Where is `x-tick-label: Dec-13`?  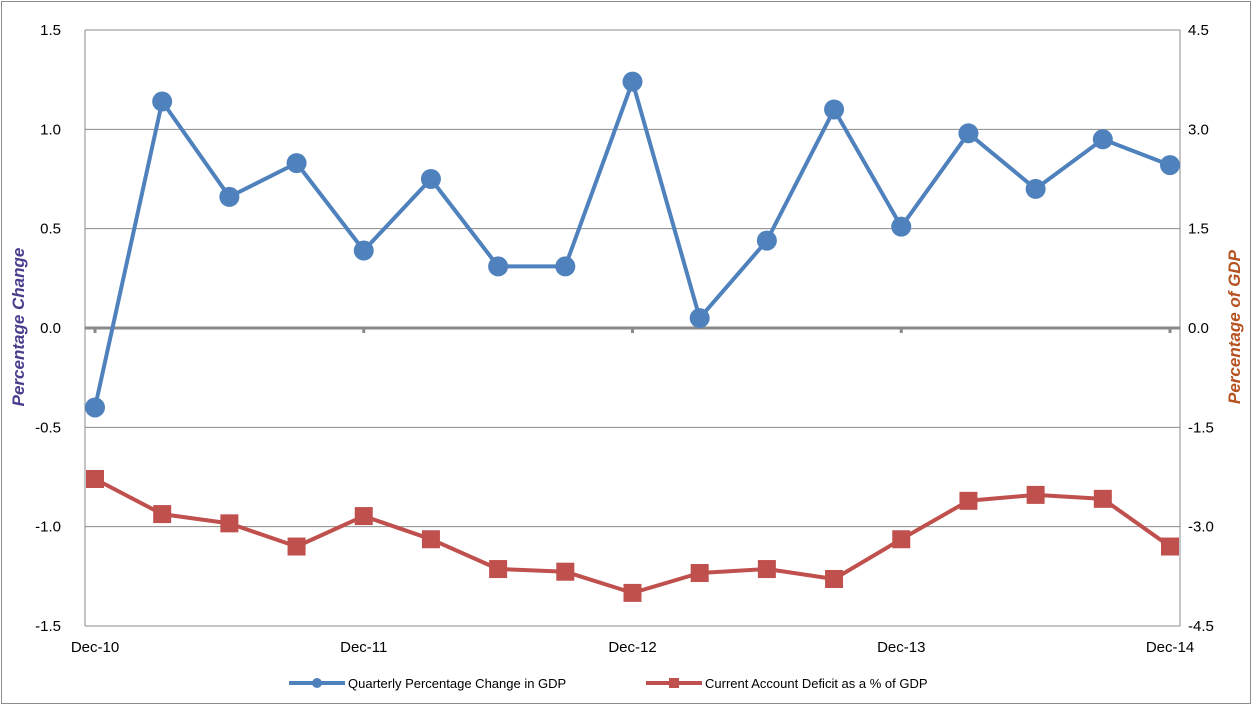
x-tick-label: Dec-13 is located at coordinates (901, 647).